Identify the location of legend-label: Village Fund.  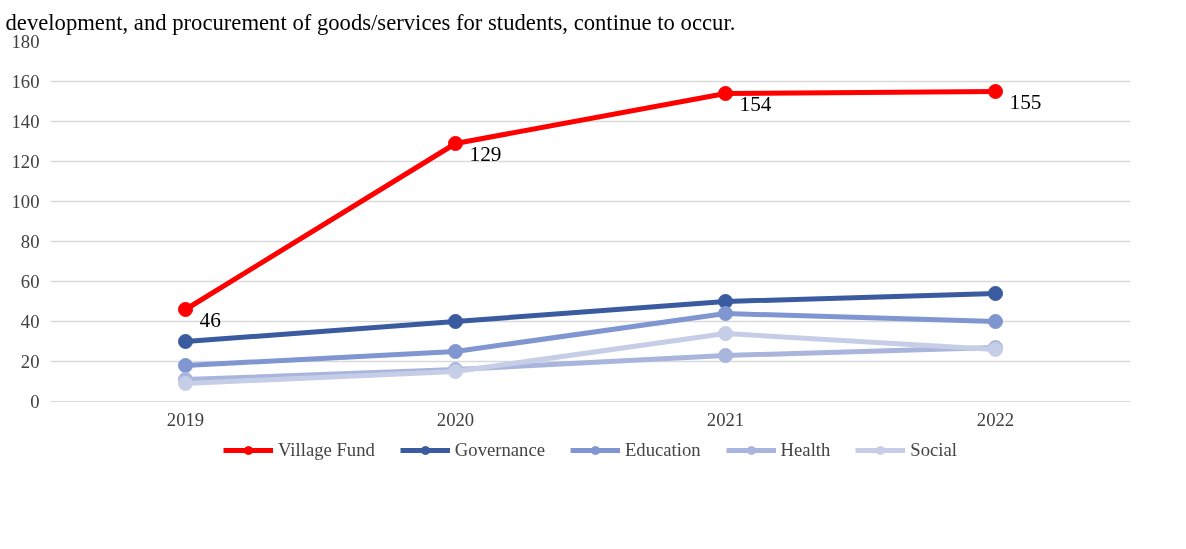
(326, 450).